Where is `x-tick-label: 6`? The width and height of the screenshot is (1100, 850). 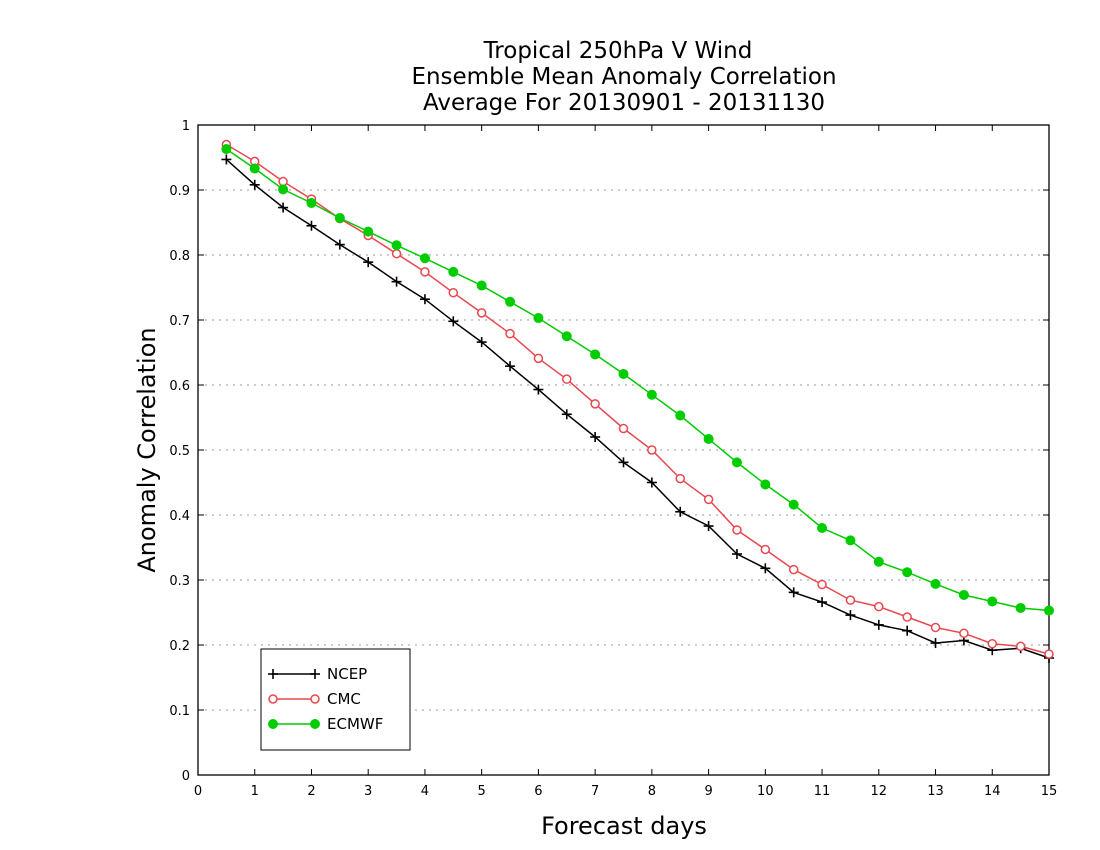 x-tick-label: 6 is located at coordinates (538, 791).